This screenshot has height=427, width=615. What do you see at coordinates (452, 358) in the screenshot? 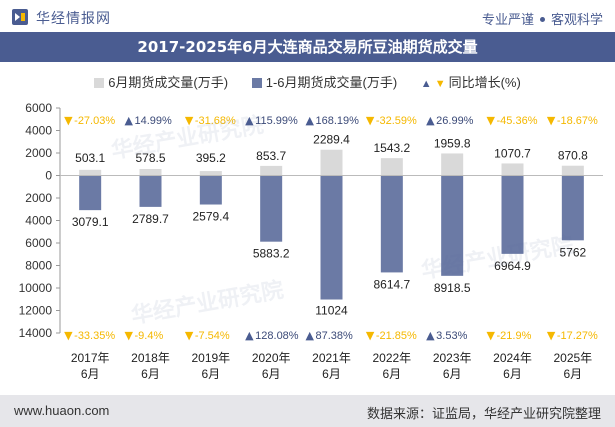
I see `x-tick-label-year: 2023年` at bounding box center [452, 358].